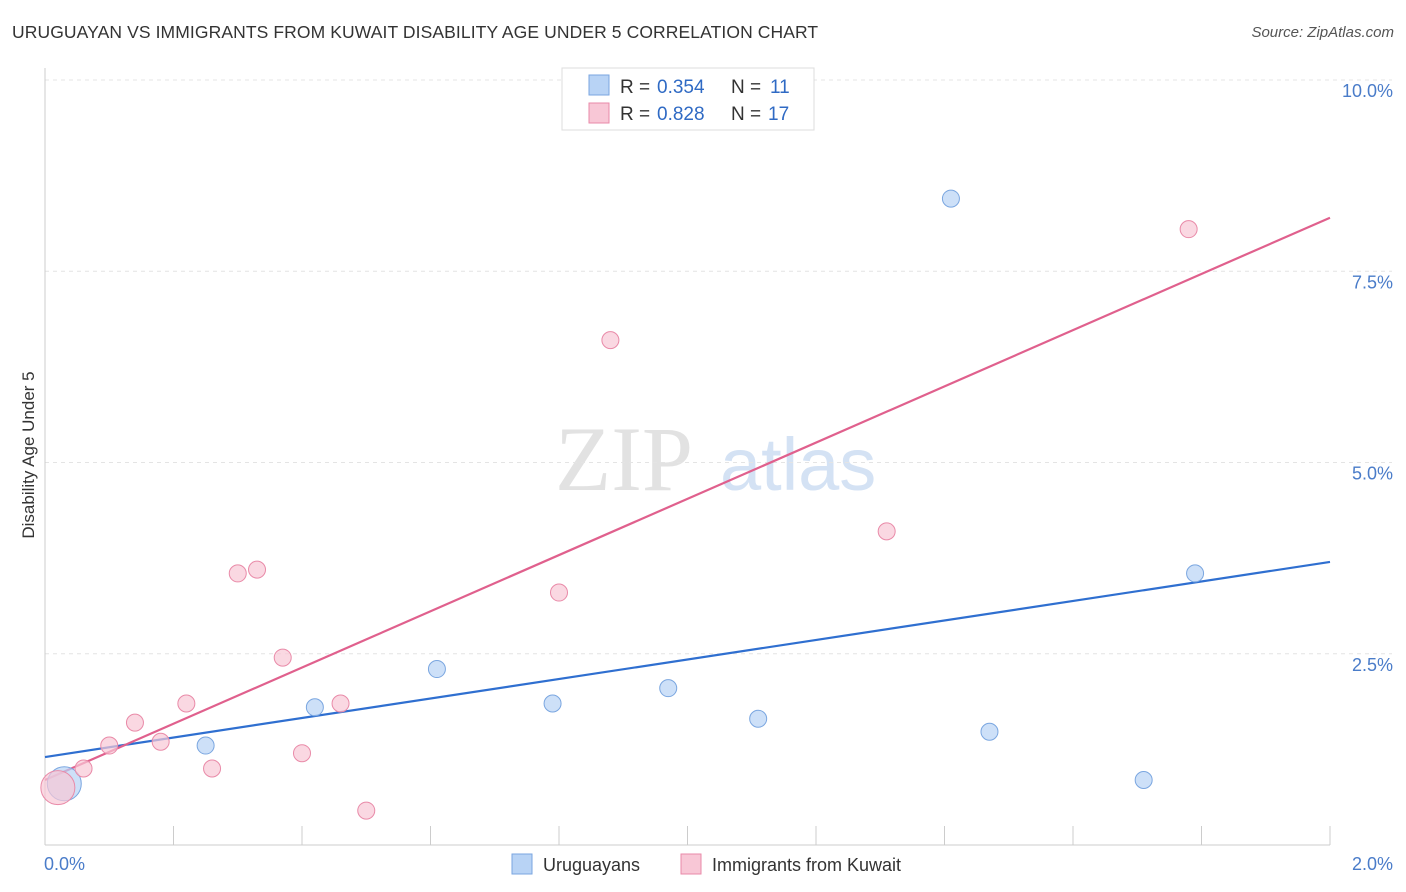 The height and width of the screenshot is (892, 1406). I want to click on legend-r-label-1: R =, so click(635, 87).